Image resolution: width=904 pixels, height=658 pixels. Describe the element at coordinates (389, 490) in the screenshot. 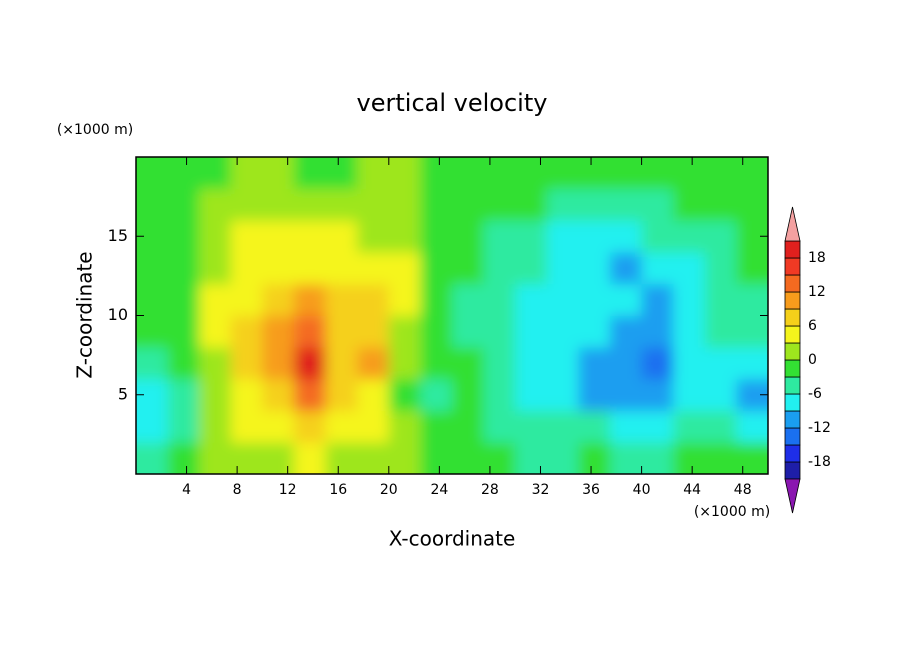

I see `x-tick-label: 20` at that location.